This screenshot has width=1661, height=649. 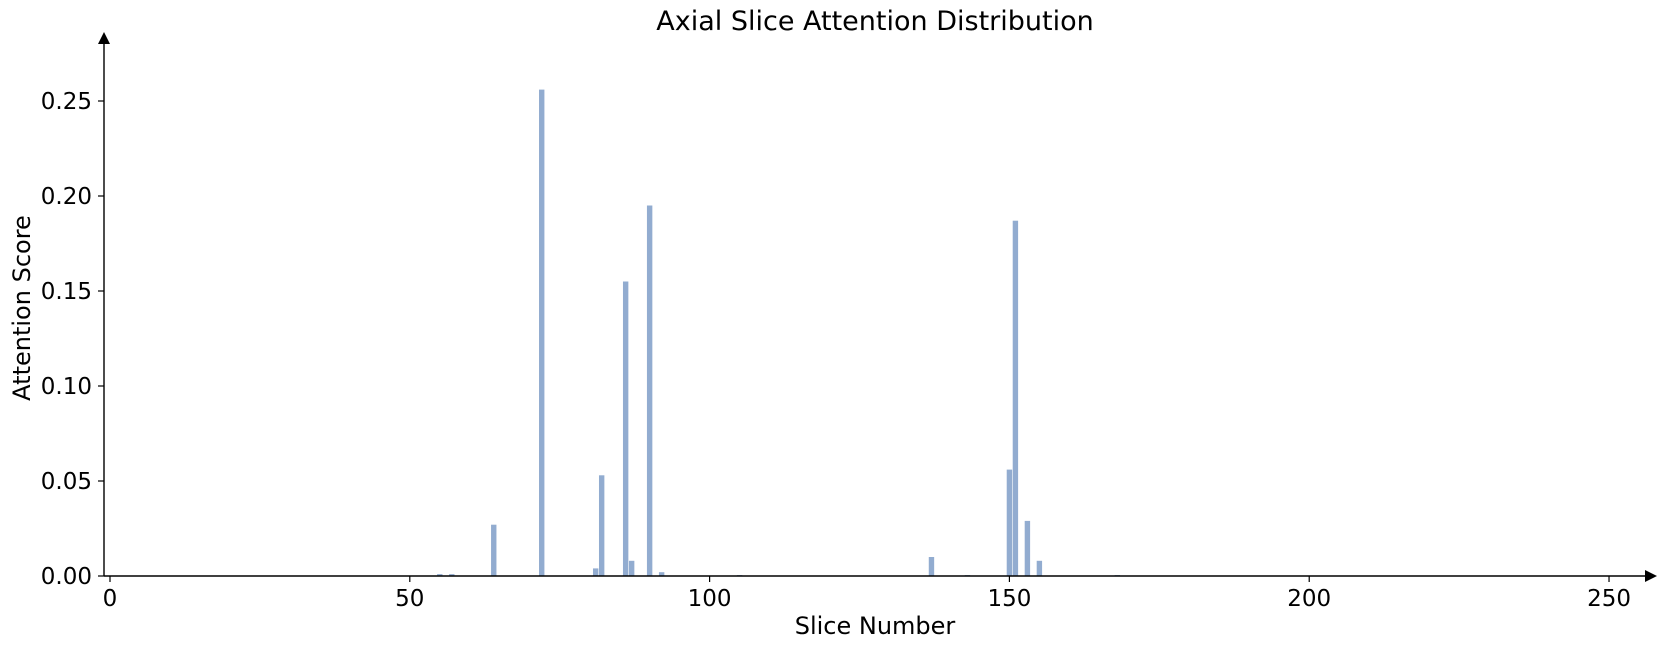 I want to click on y-tick-label: 0.15, so click(x=66, y=292).